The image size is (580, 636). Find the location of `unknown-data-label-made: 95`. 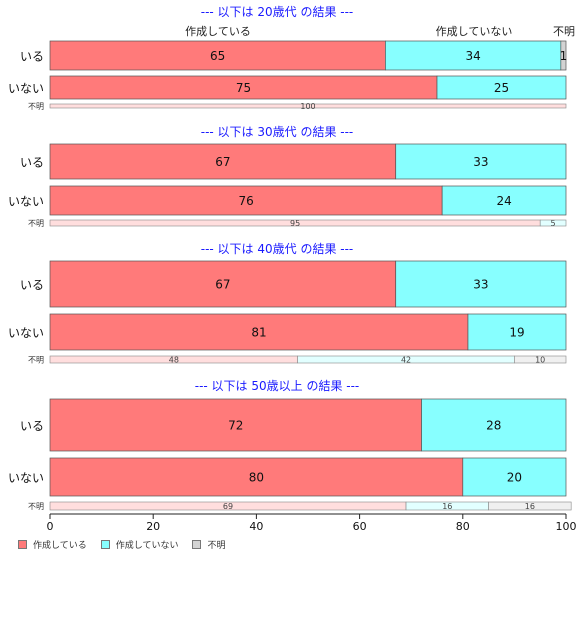

unknown-data-label-made: 95 is located at coordinates (295, 223).